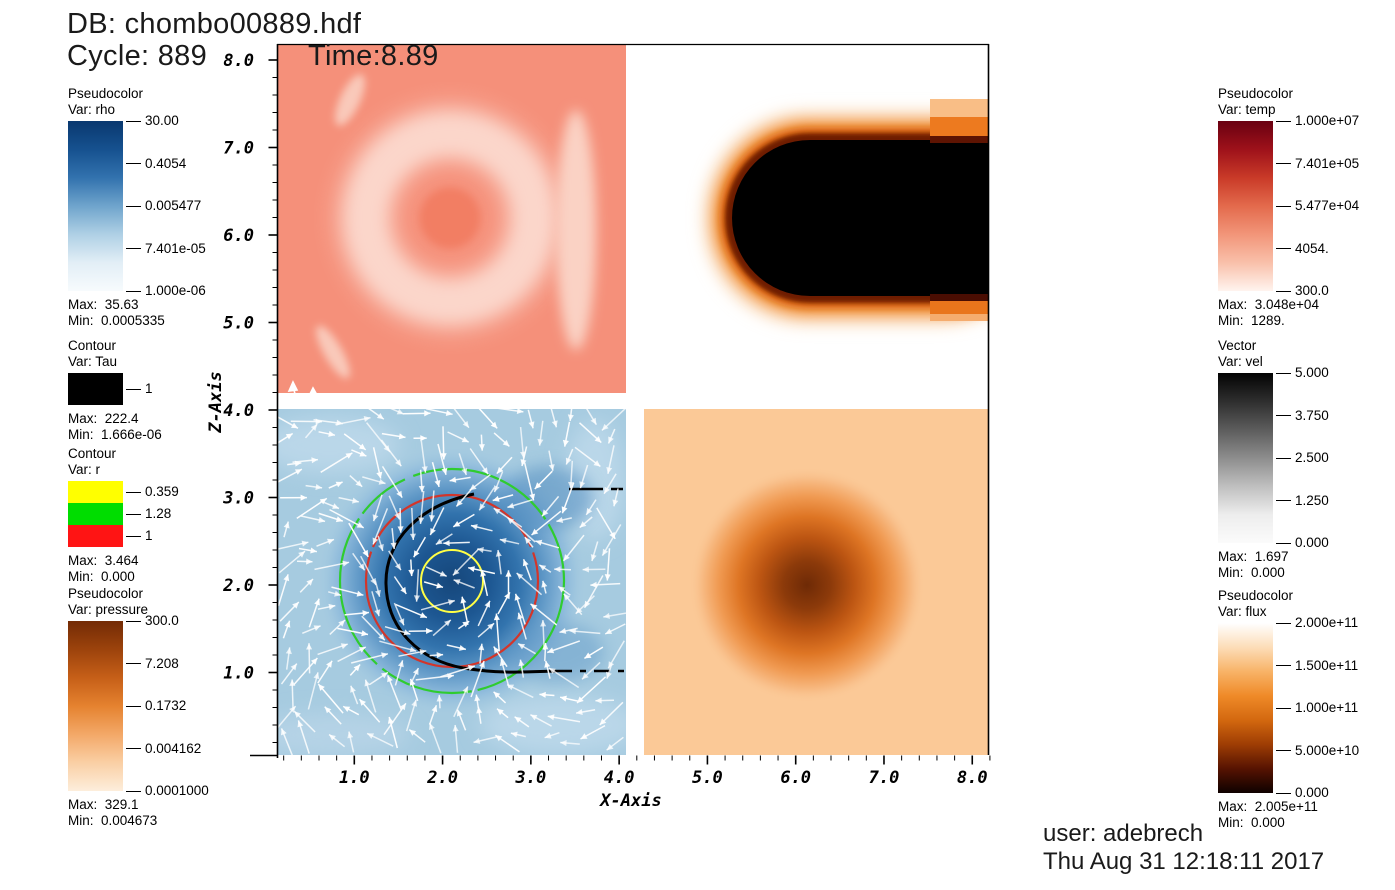  What do you see at coordinates (216, 402) in the screenshot?
I see `z-axis-title: Z-Axis` at bounding box center [216, 402].